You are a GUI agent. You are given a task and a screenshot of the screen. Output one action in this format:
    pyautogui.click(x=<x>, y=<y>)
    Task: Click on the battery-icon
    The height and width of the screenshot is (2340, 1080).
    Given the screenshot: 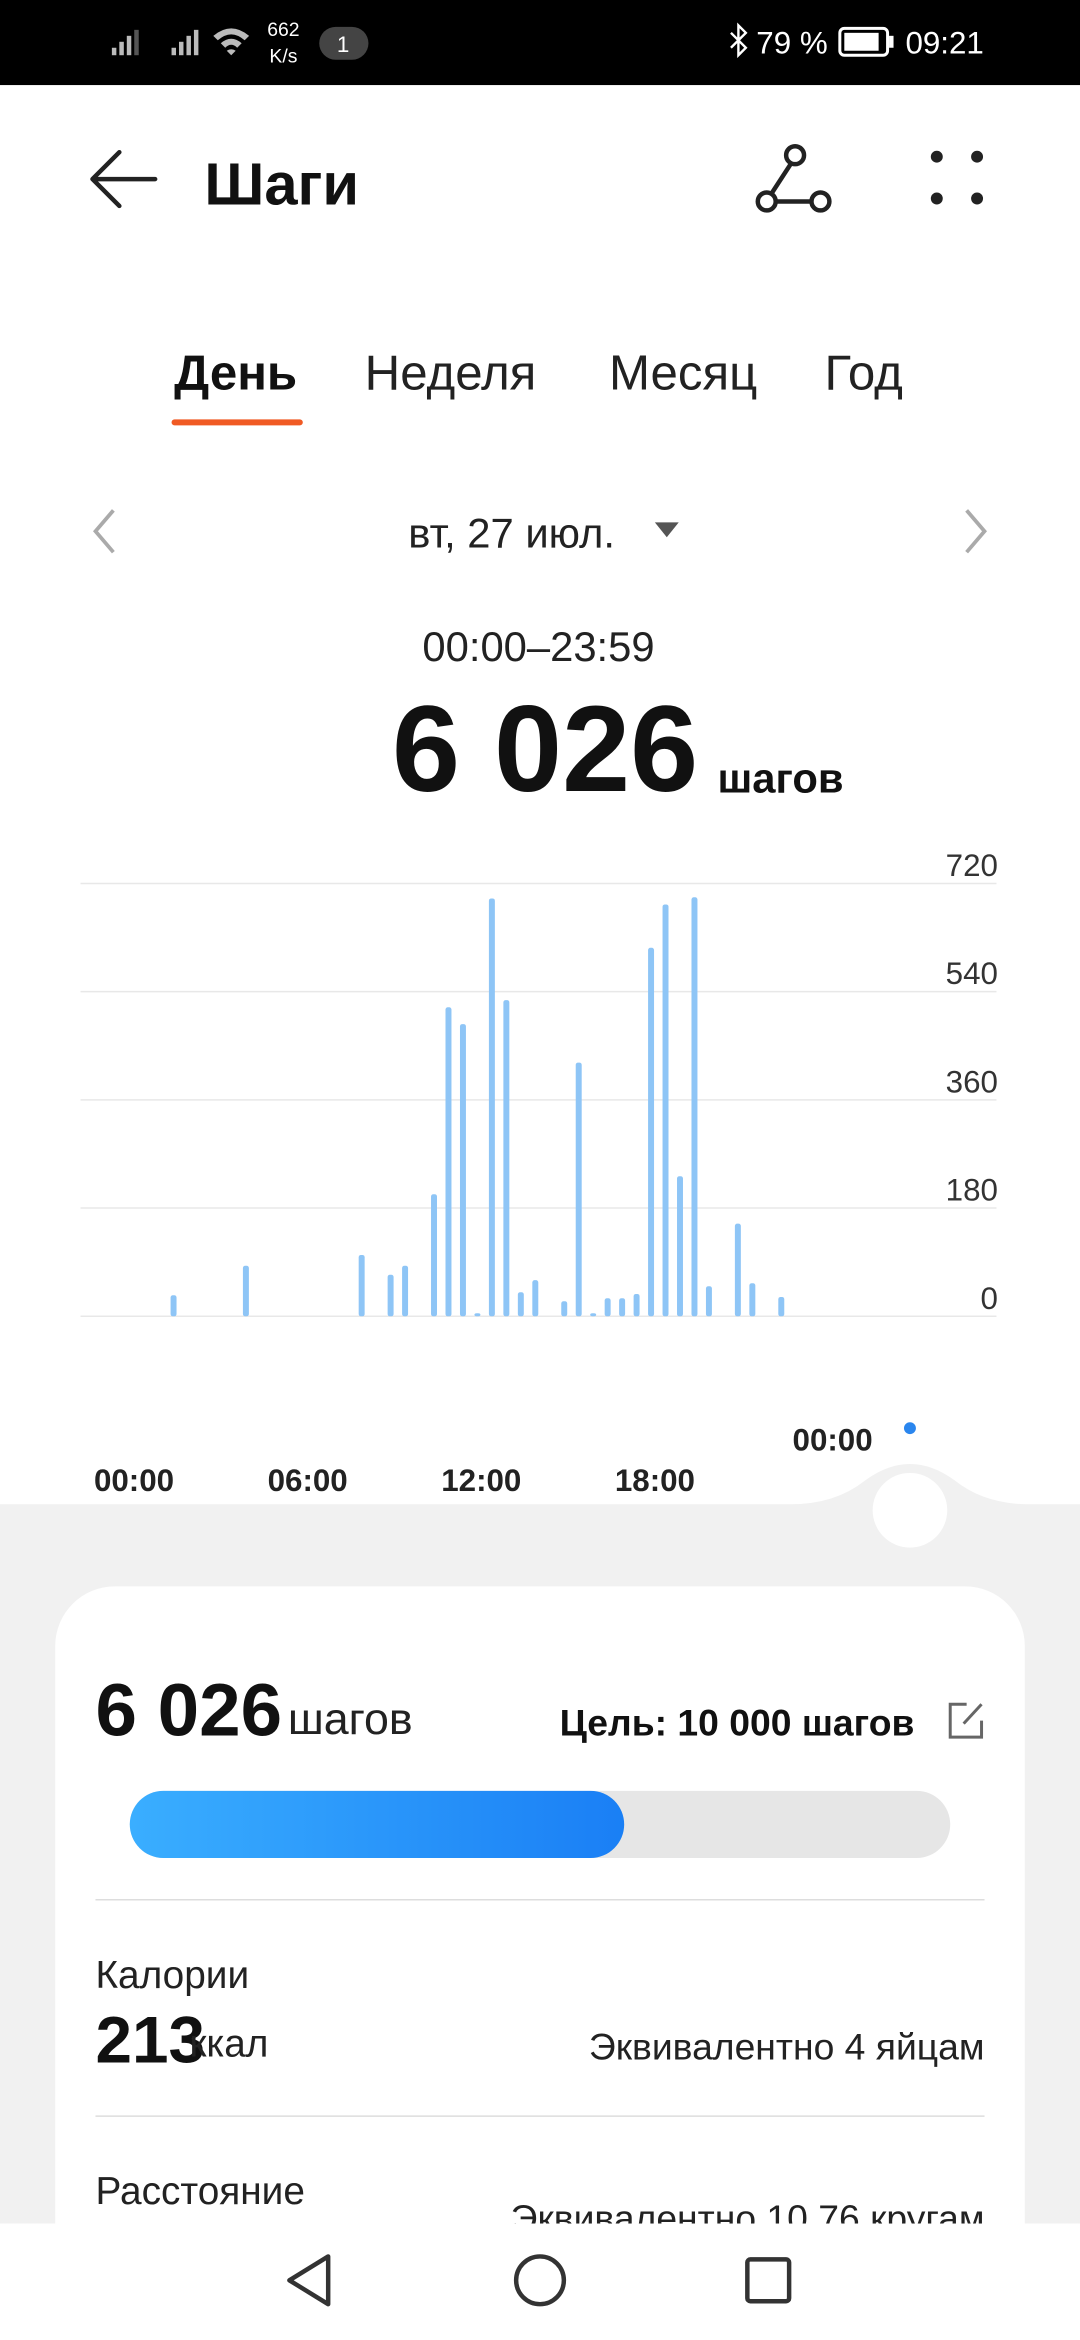 What is the action you would take?
    pyautogui.click(x=864, y=41)
    